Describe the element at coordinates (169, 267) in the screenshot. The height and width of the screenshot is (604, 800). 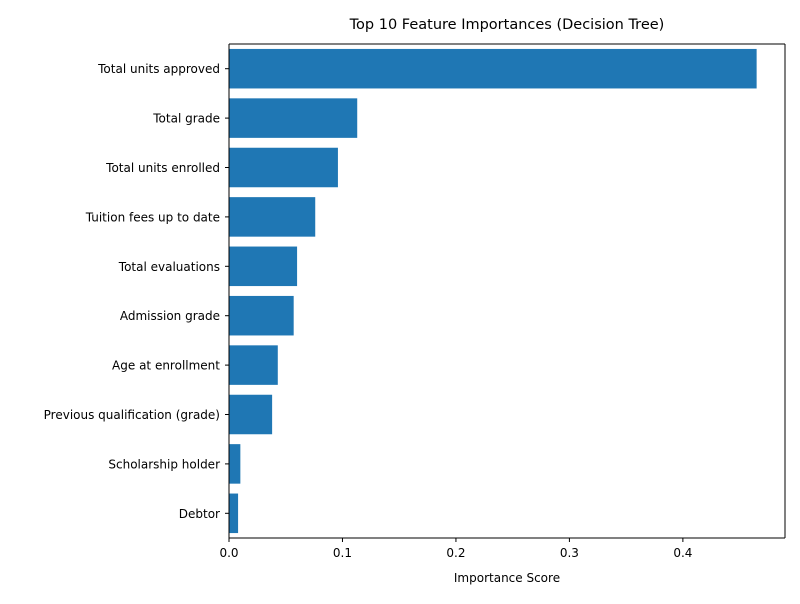
I see `y-tick-label: Total evaluations` at that location.